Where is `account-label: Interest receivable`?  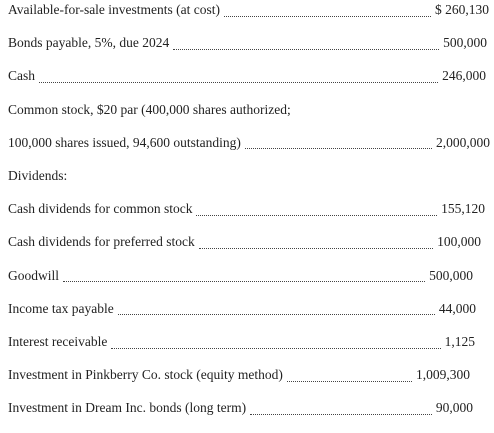
account-label: Interest receivable is located at coordinates (58, 341).